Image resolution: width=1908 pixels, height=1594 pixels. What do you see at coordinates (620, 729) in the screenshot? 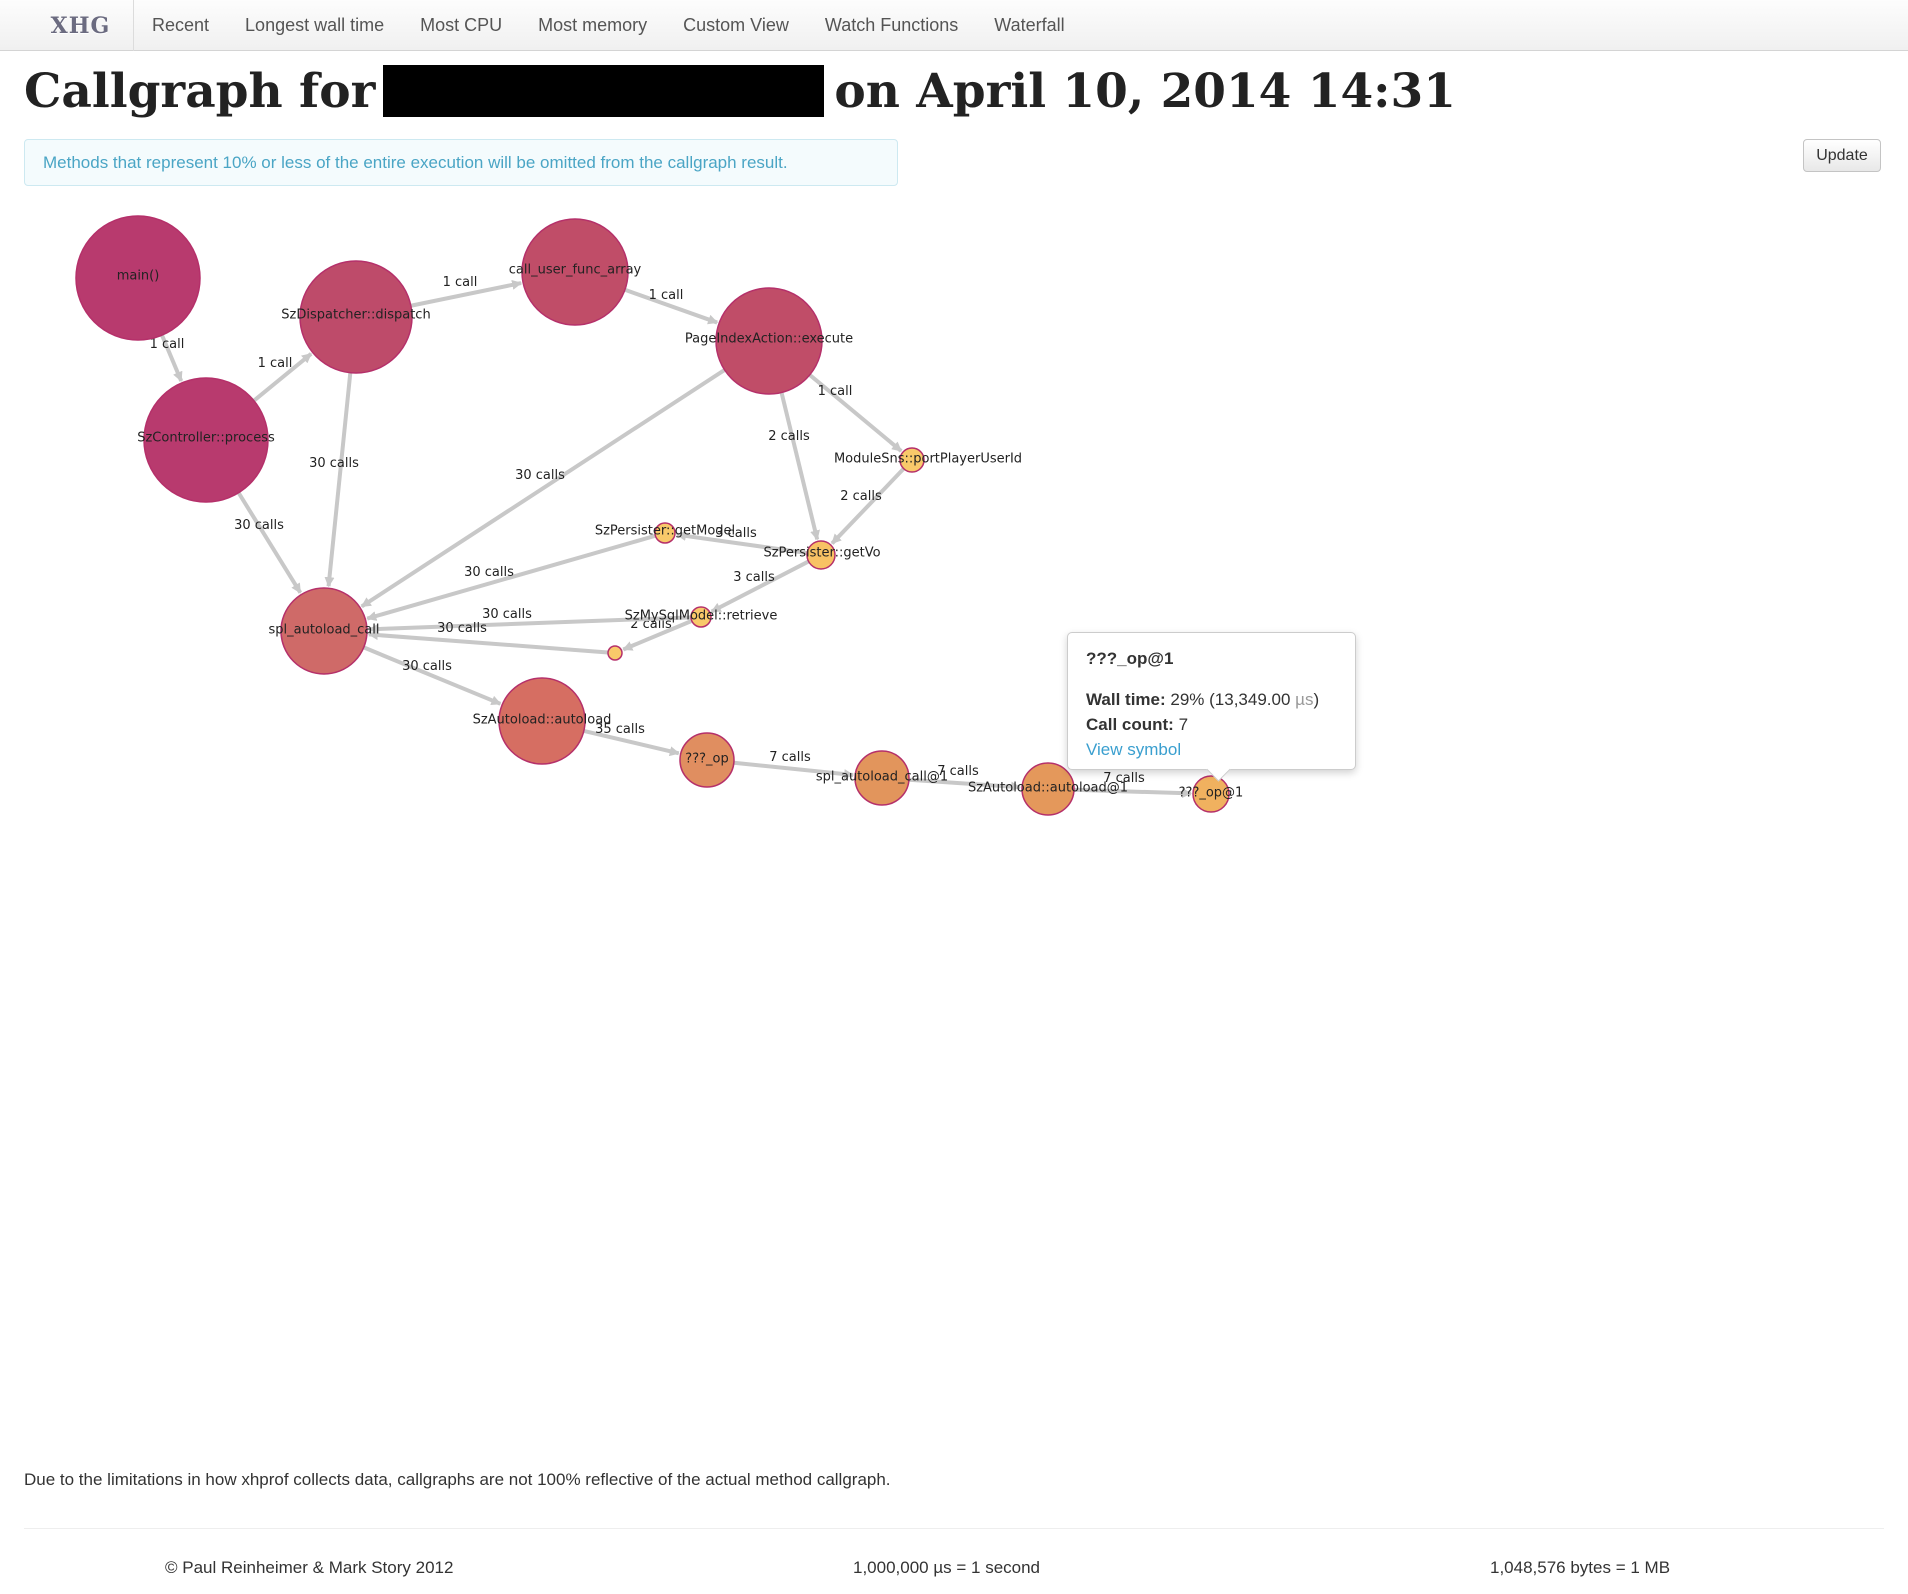
I see `edge-label: 35 calls` at bounding box center [620, 729].